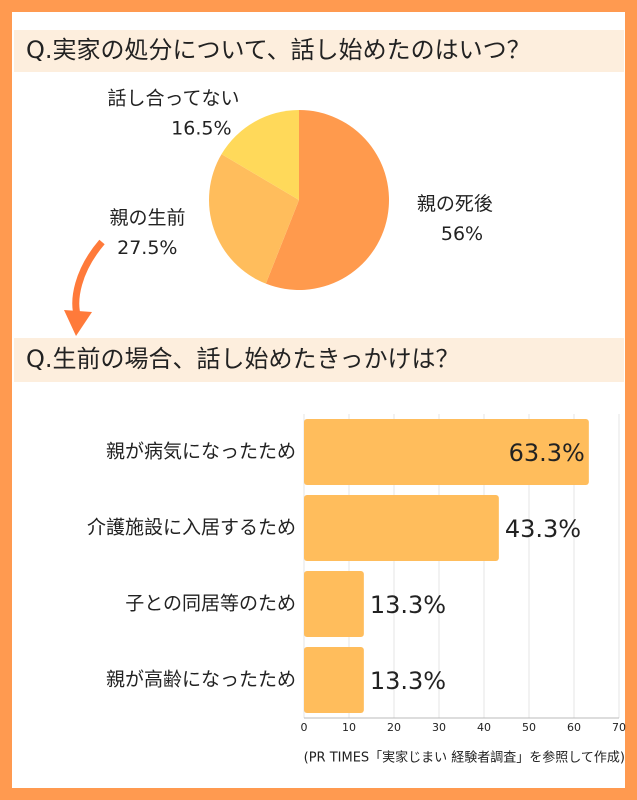 This screenshot has width=637, height=800. Describe the element at coordinates (304, 727) in the screenshot. I see `x-tick-label: 0` at that location.